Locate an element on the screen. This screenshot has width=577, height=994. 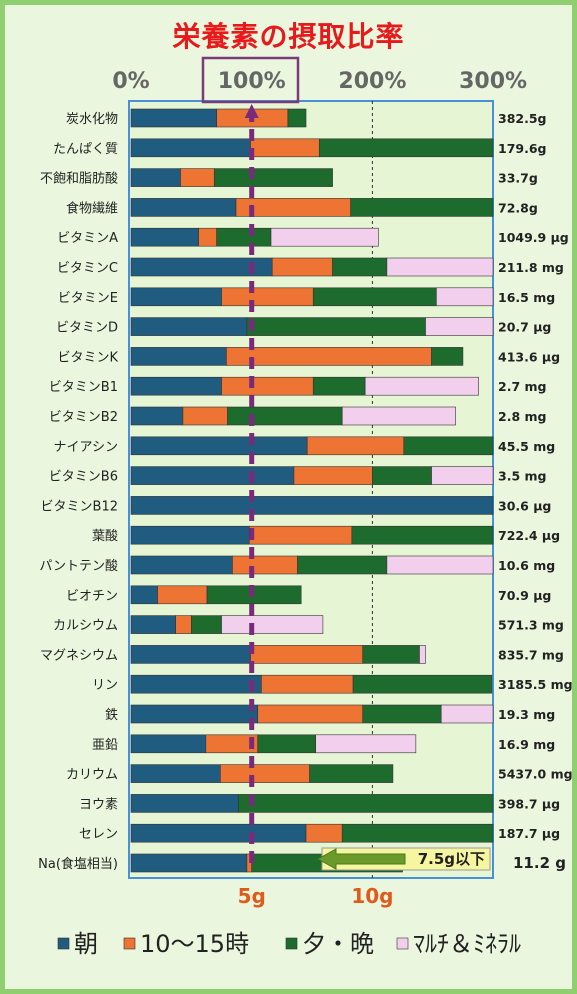
legend-label: 夕・晩 is located at coordinates (338, 944).